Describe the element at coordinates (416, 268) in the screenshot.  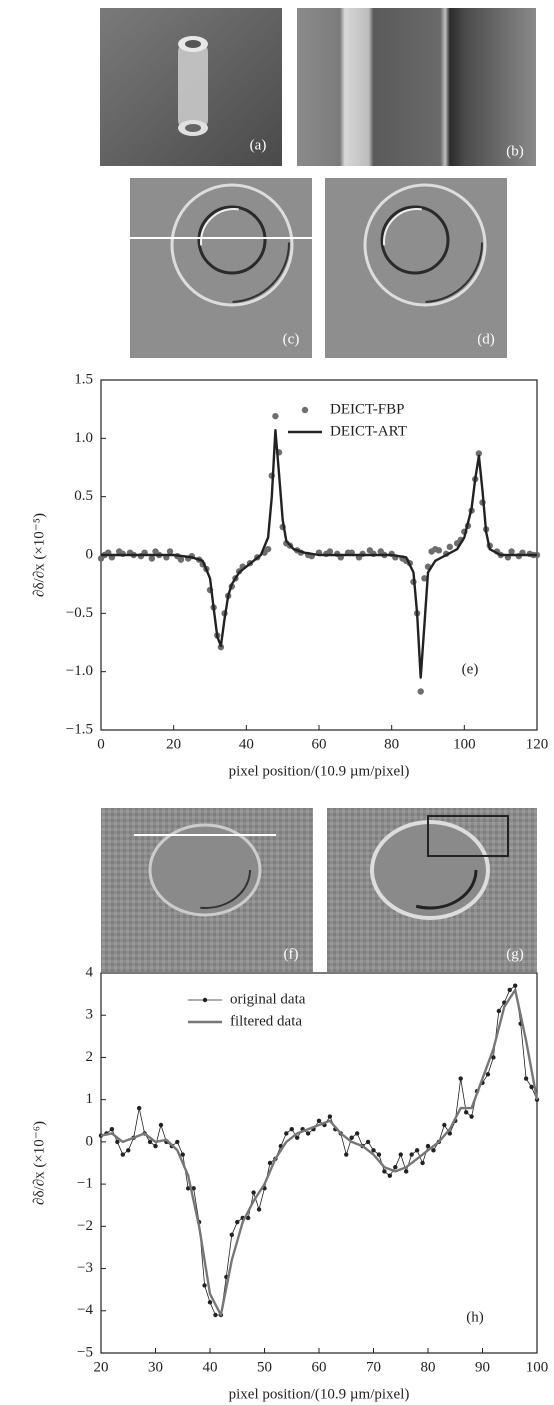
I see `image-d` at that location.